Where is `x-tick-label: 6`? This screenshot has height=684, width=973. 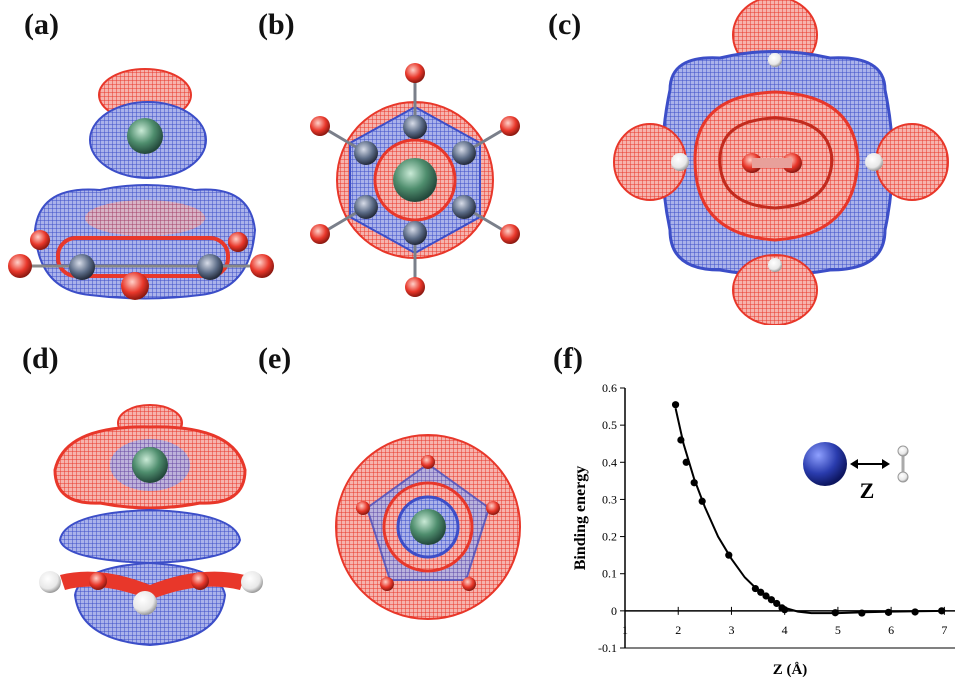 x-tick-label: 6 is located at coordinates (891, 630).